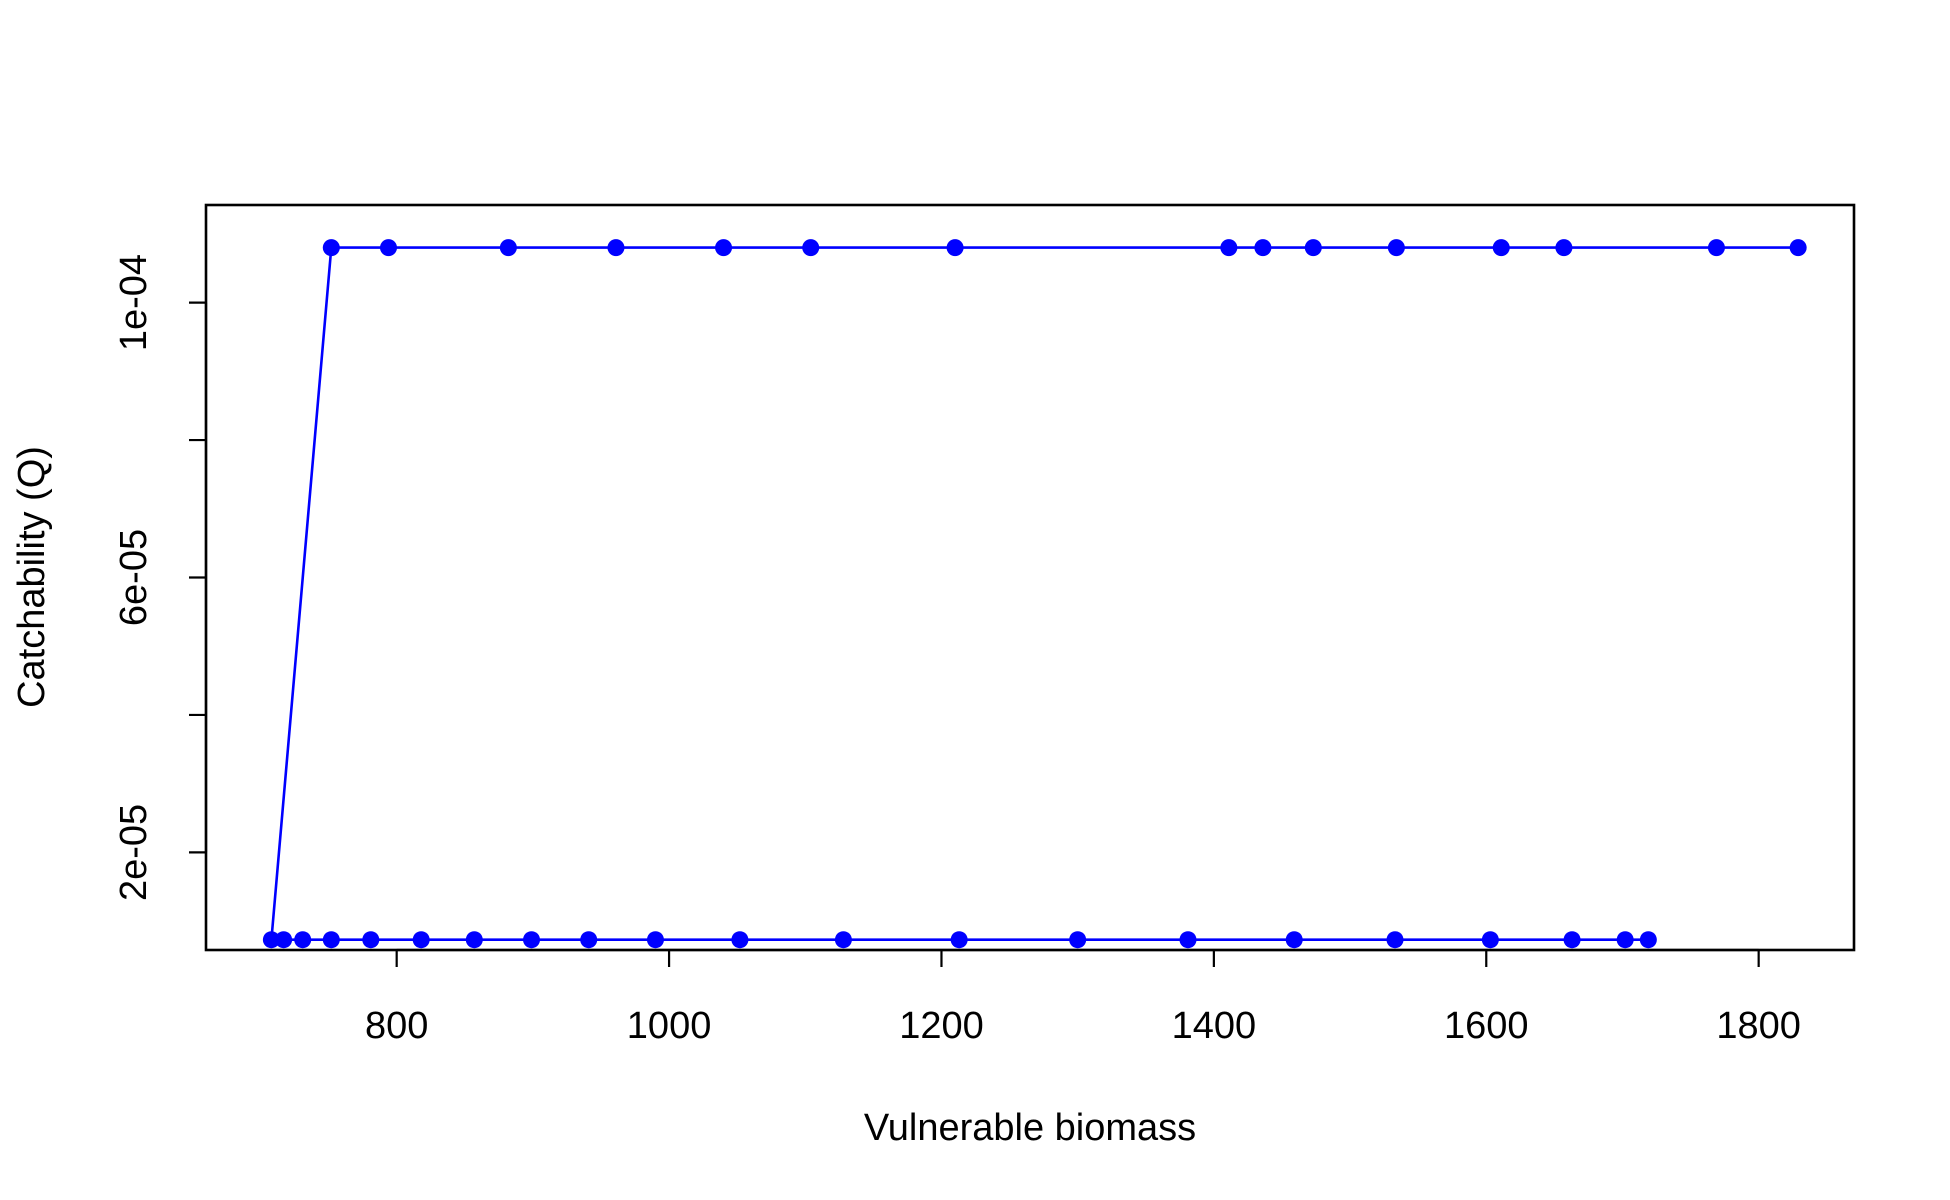 This screenshot has height=1200, width=1950. What do you see at coordinates (1758, 1026) in the screenshot?
I see `x-tick-label: 1800` at bounding box center [1758, 1026].